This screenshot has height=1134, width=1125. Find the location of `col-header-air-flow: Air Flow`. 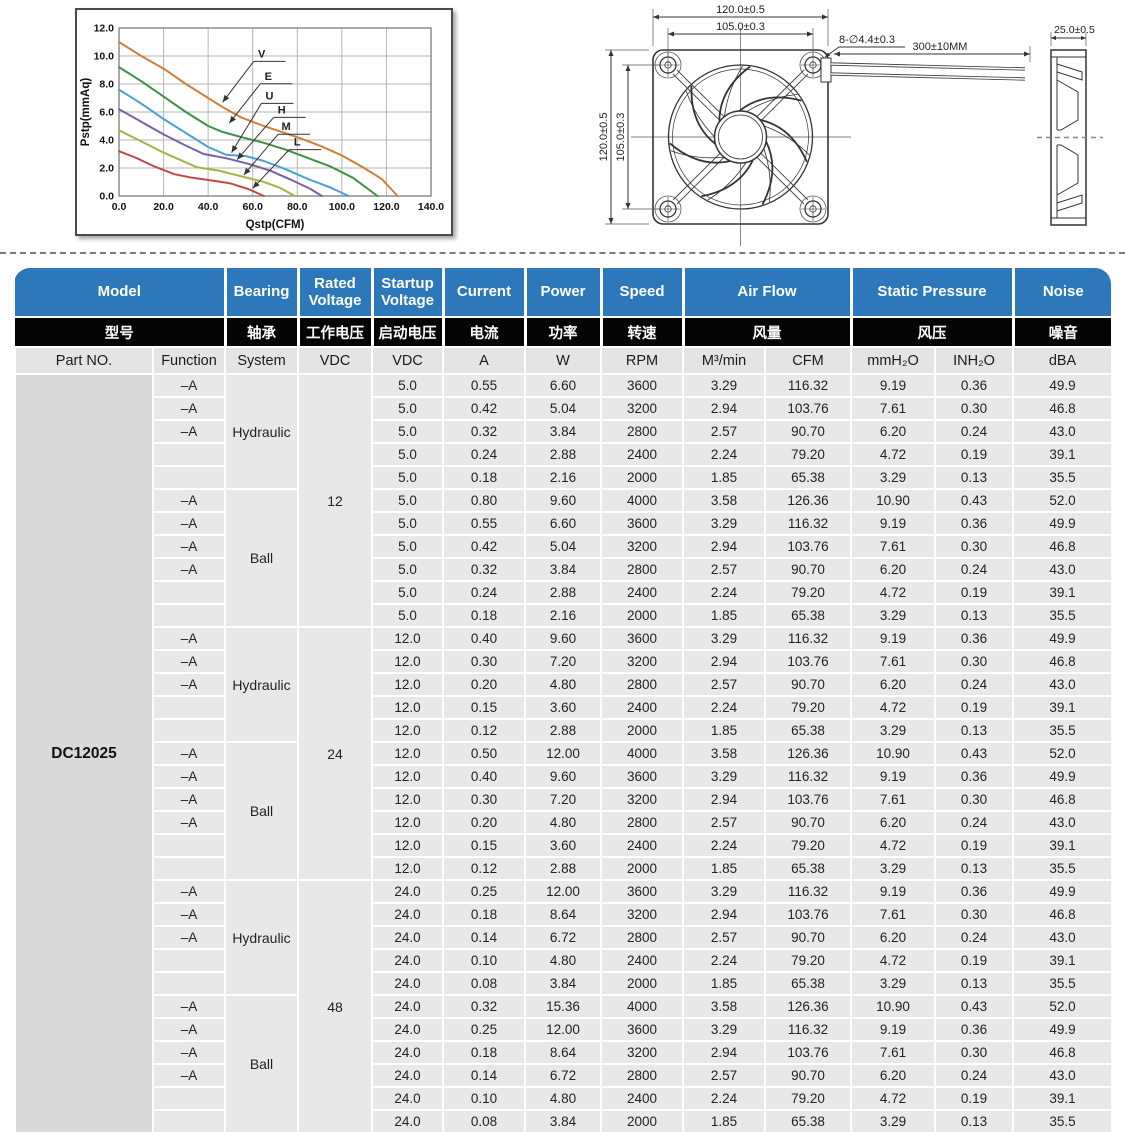

col-header-air-flow: Air Flow is located at coordinates (768, 293).